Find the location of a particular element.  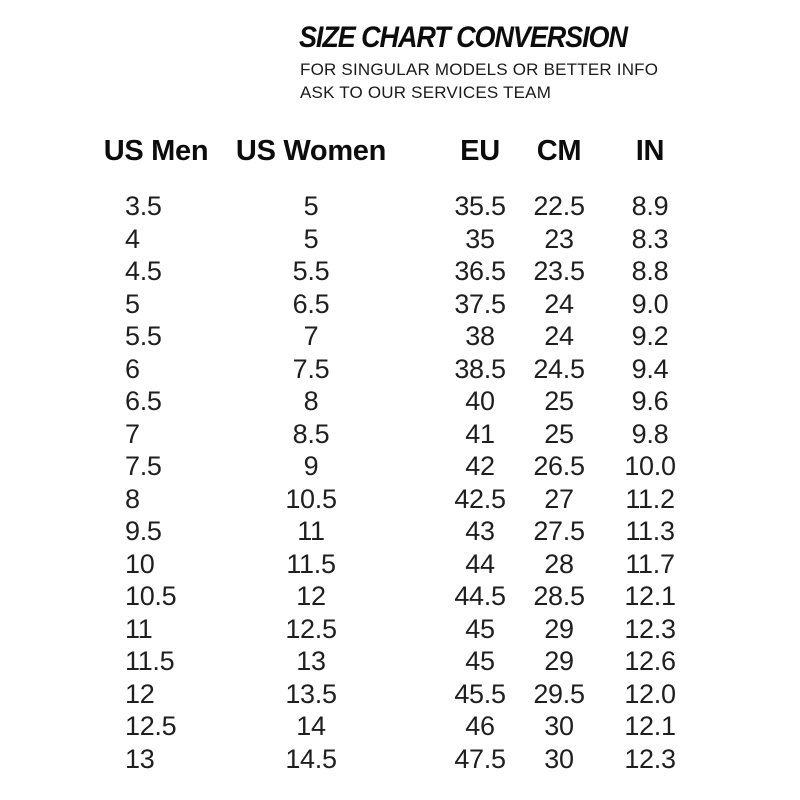

cell-us-men: 5.5 is located at coordinates (143, 336).